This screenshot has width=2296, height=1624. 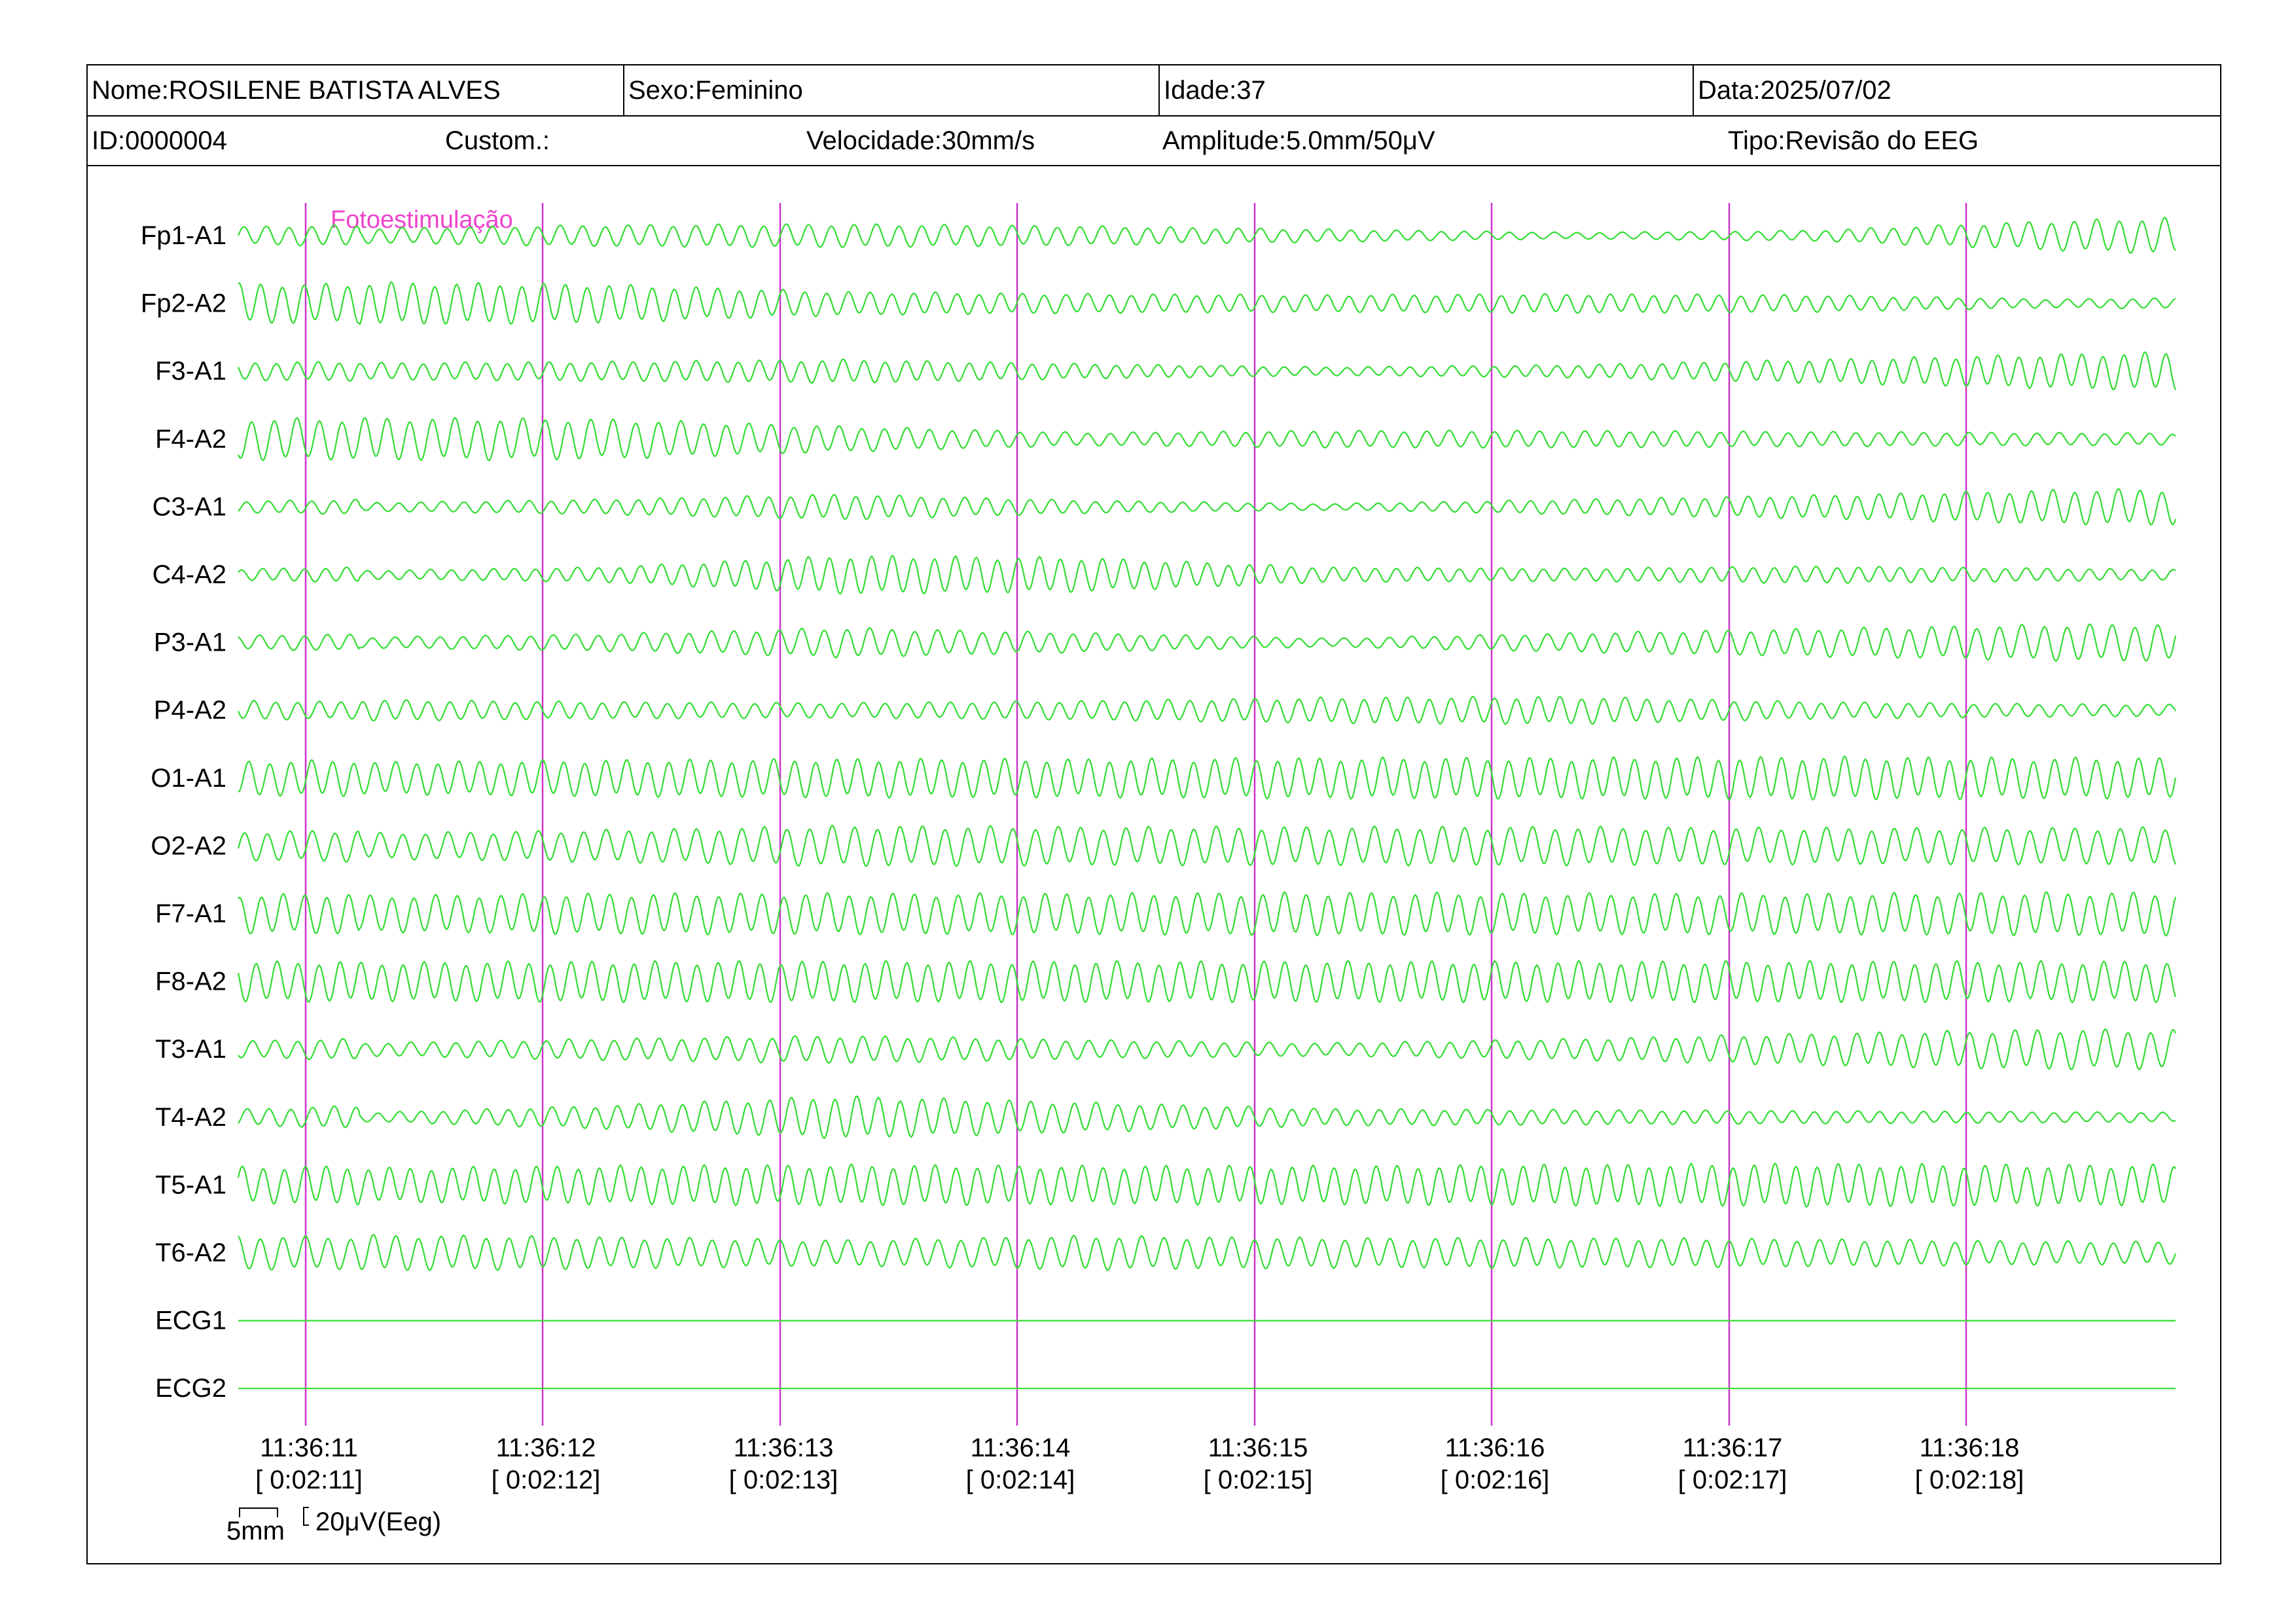 I want to click on channel-label: ECG2, so click(x=191, y=1389).